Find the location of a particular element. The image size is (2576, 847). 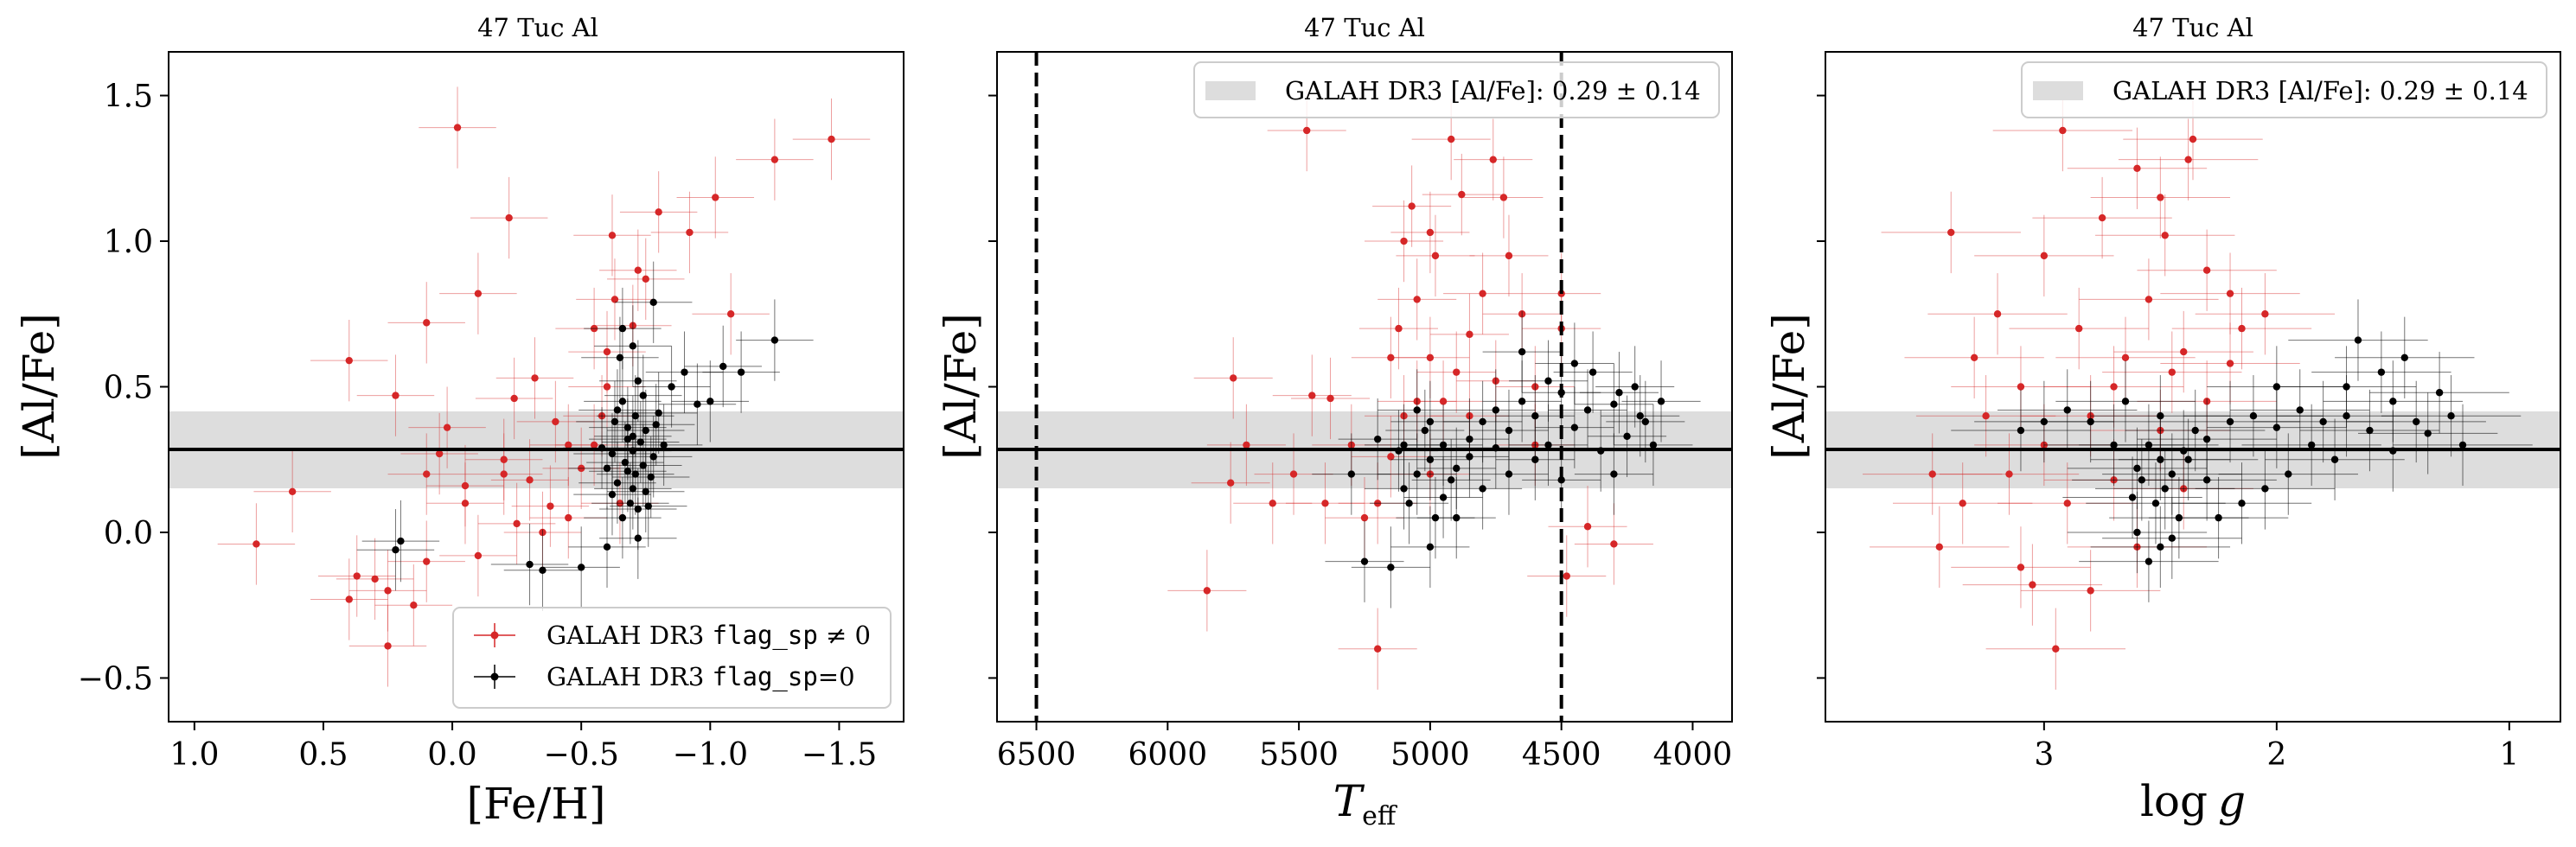

legend-swatch is located at coordinates (1231, 90).